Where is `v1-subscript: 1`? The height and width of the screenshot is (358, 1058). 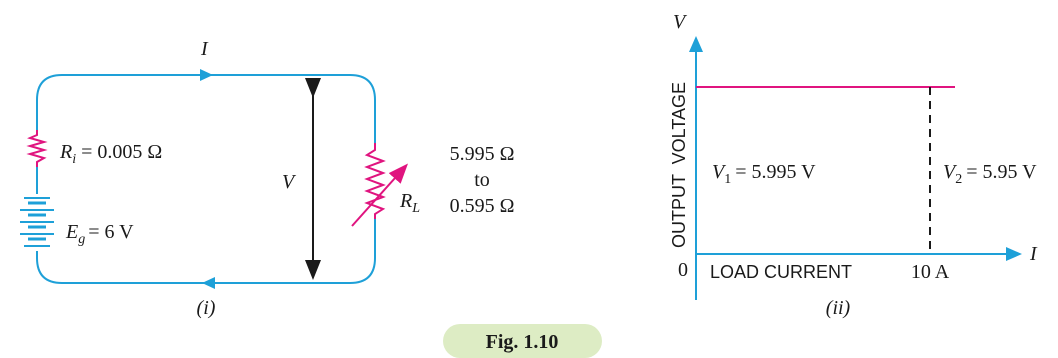 v1-subscript: 1 is located at coordinates (727, 179).